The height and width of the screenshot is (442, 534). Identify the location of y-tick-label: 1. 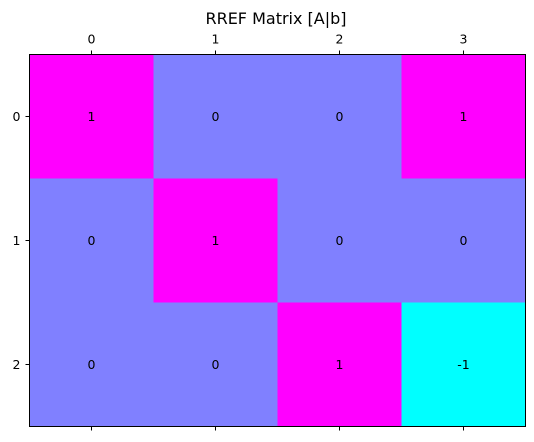
(17, 240).